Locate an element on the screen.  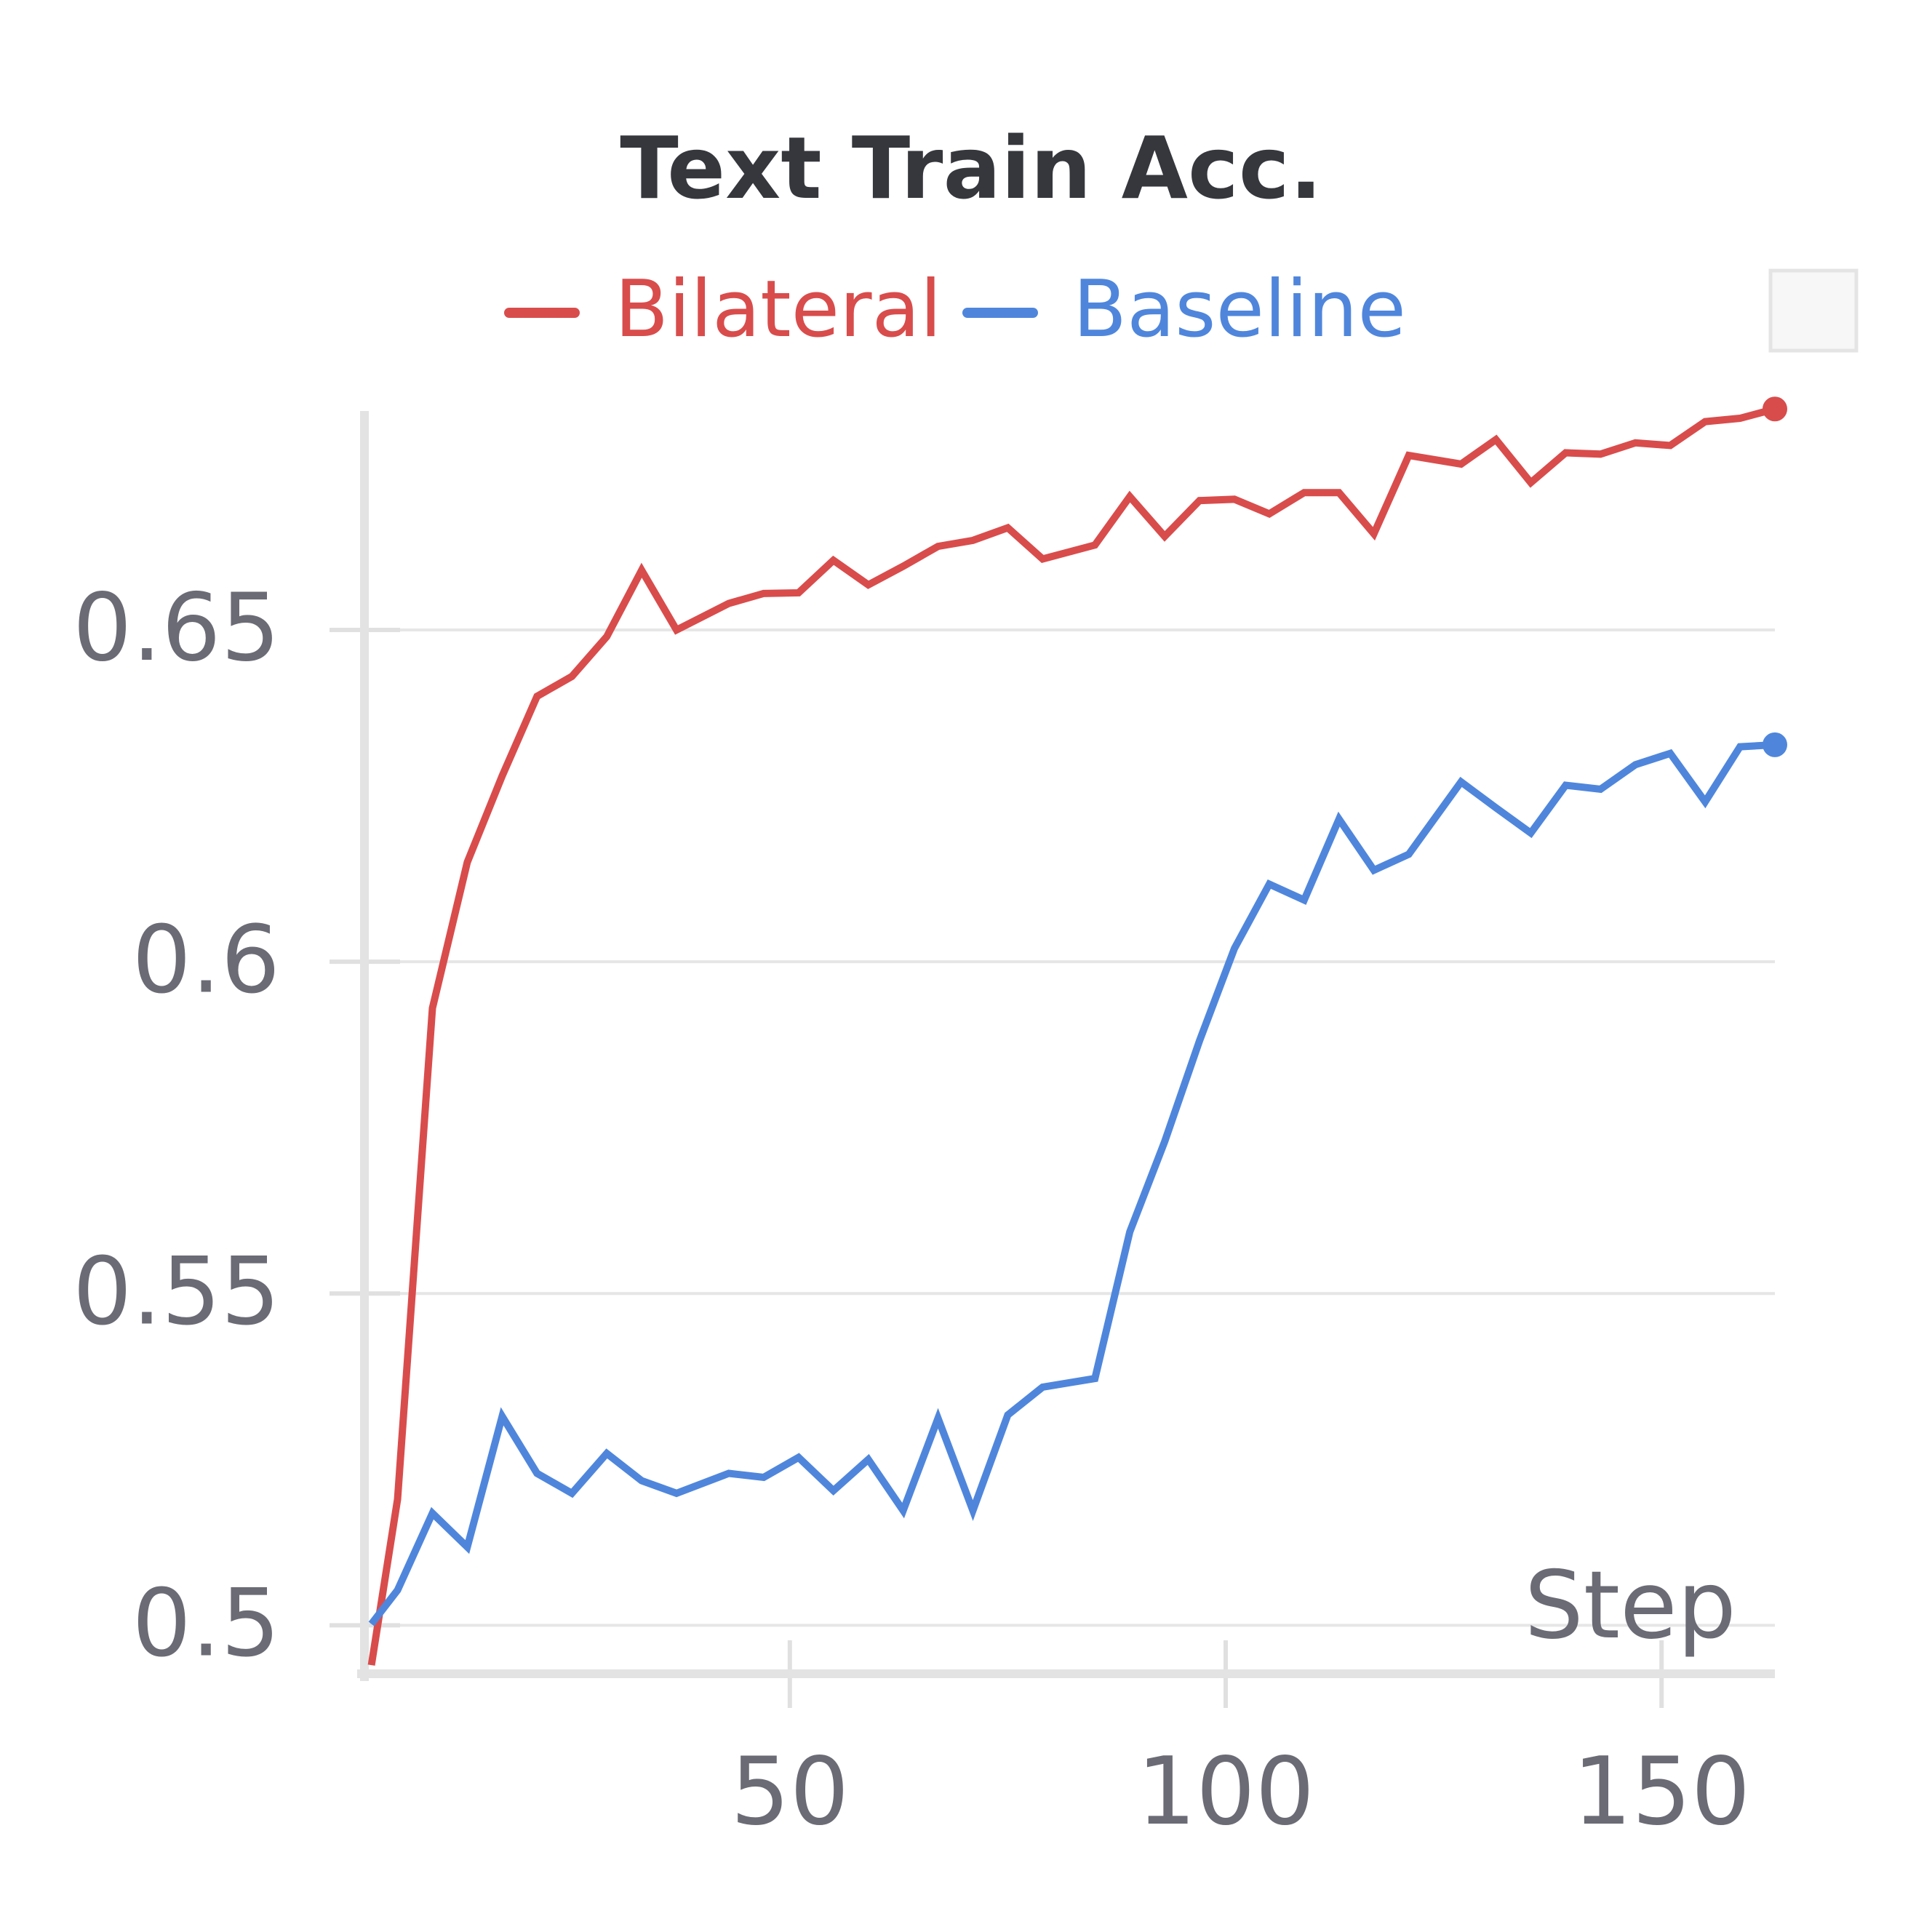
x-tick-label: 150 is located at coordinates (1662, 1792).